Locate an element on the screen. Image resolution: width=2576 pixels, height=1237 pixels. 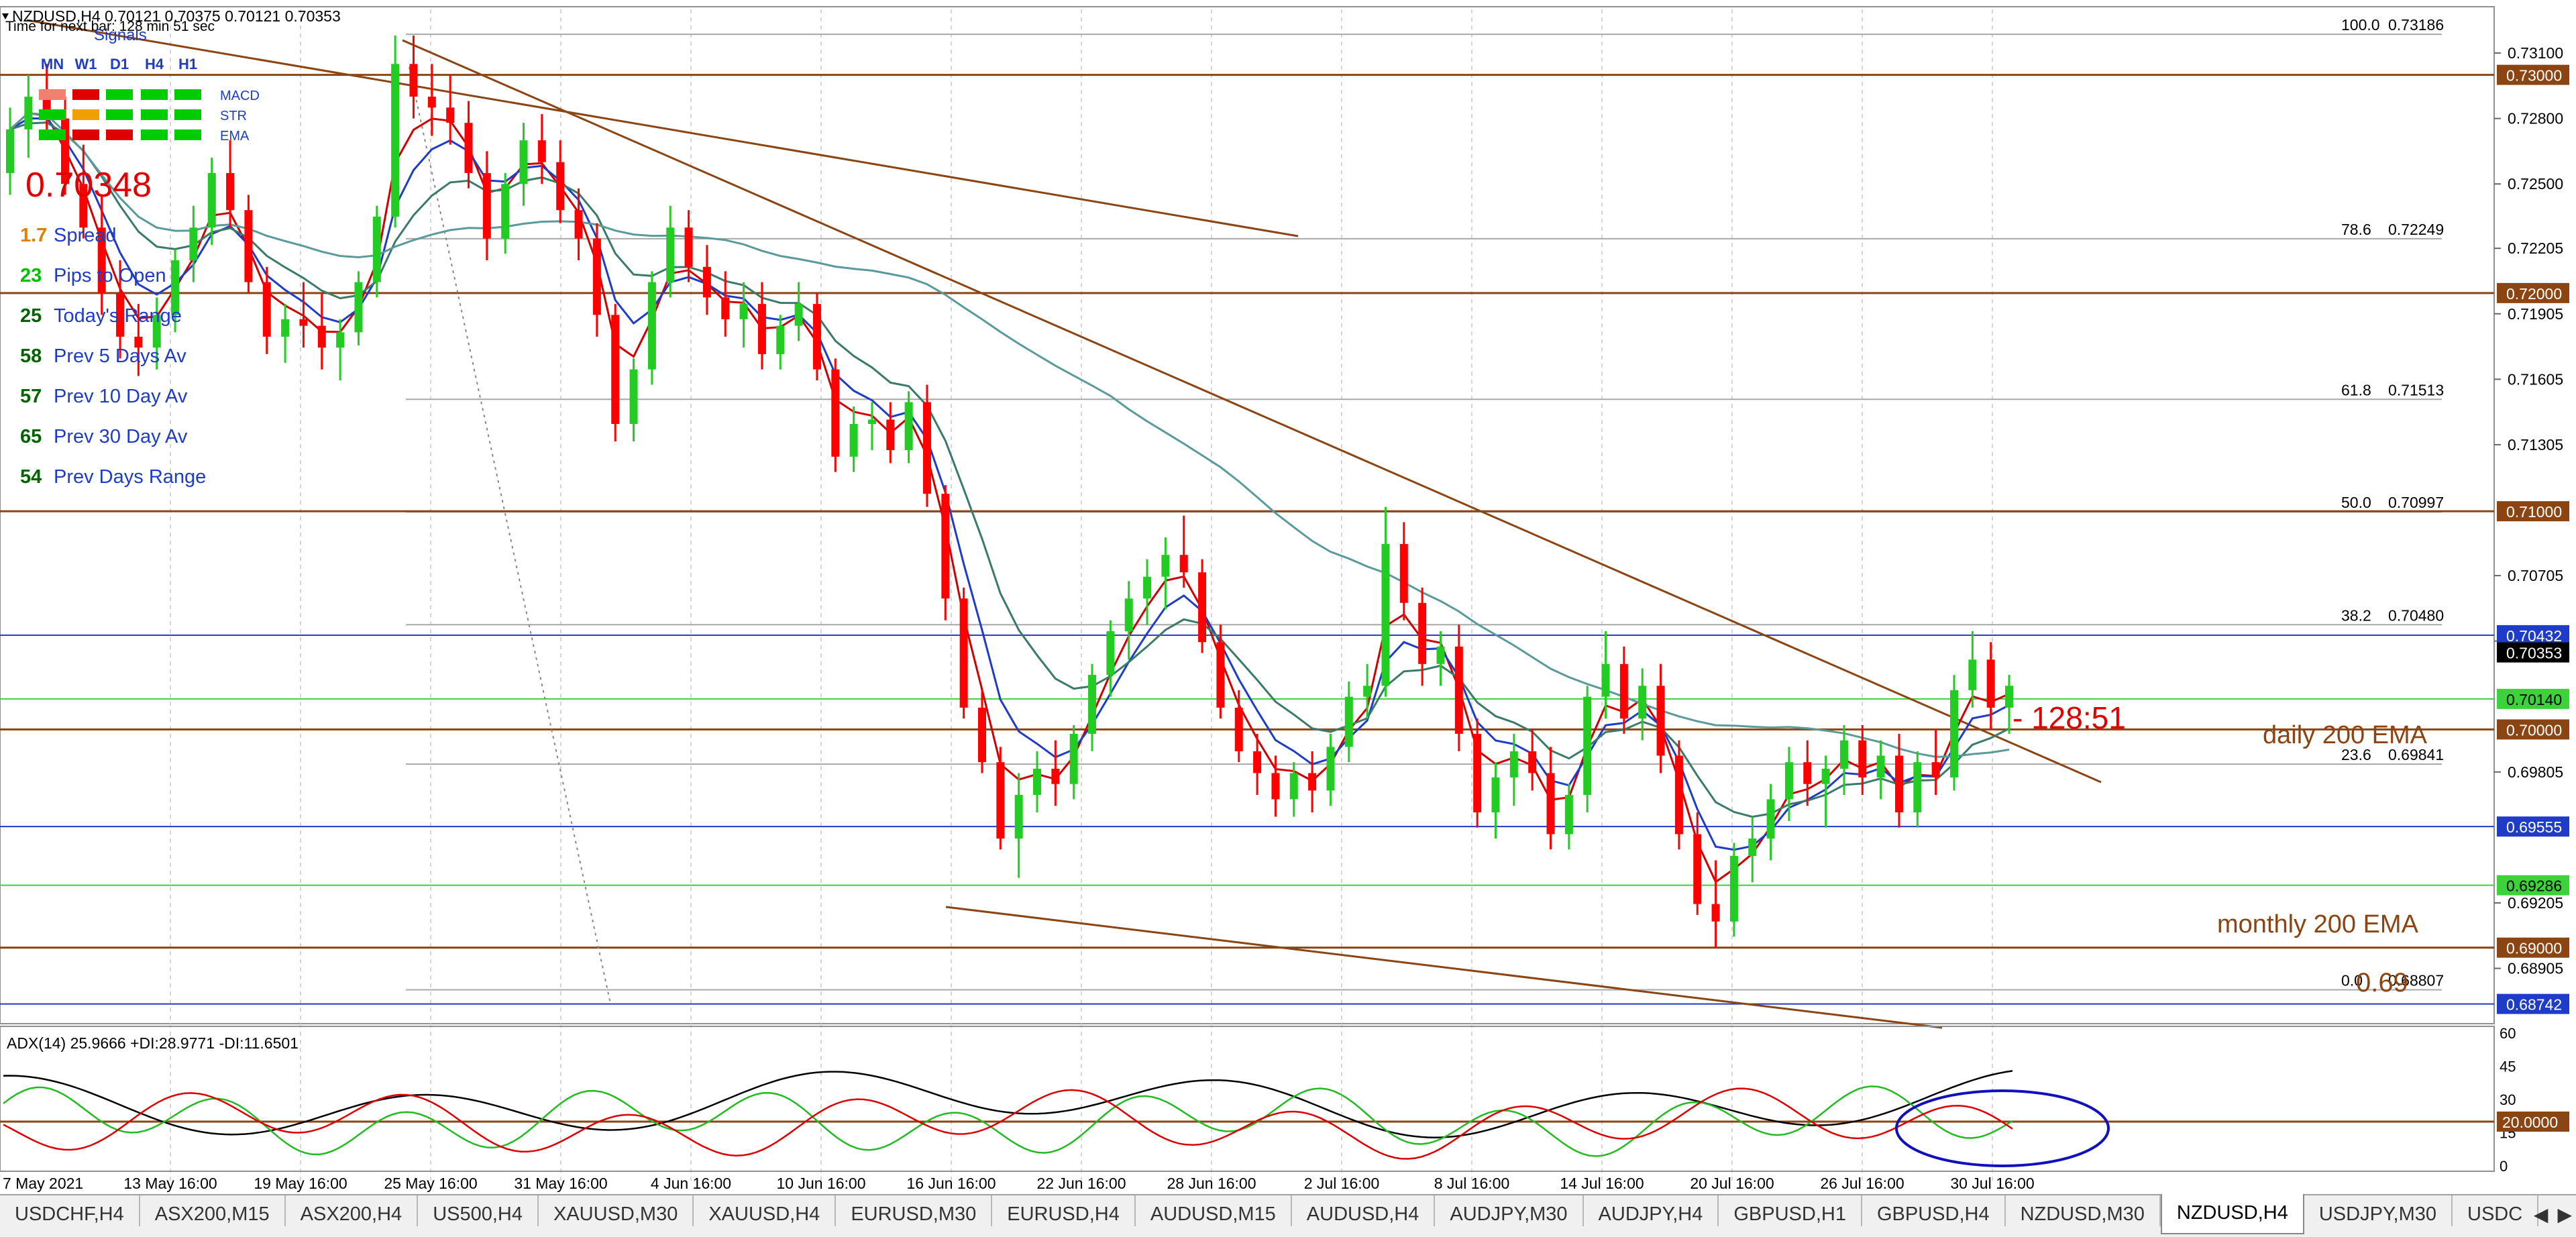
time-tick-label: 10 Jun 16:00 is located at coordinates (820, 1183).